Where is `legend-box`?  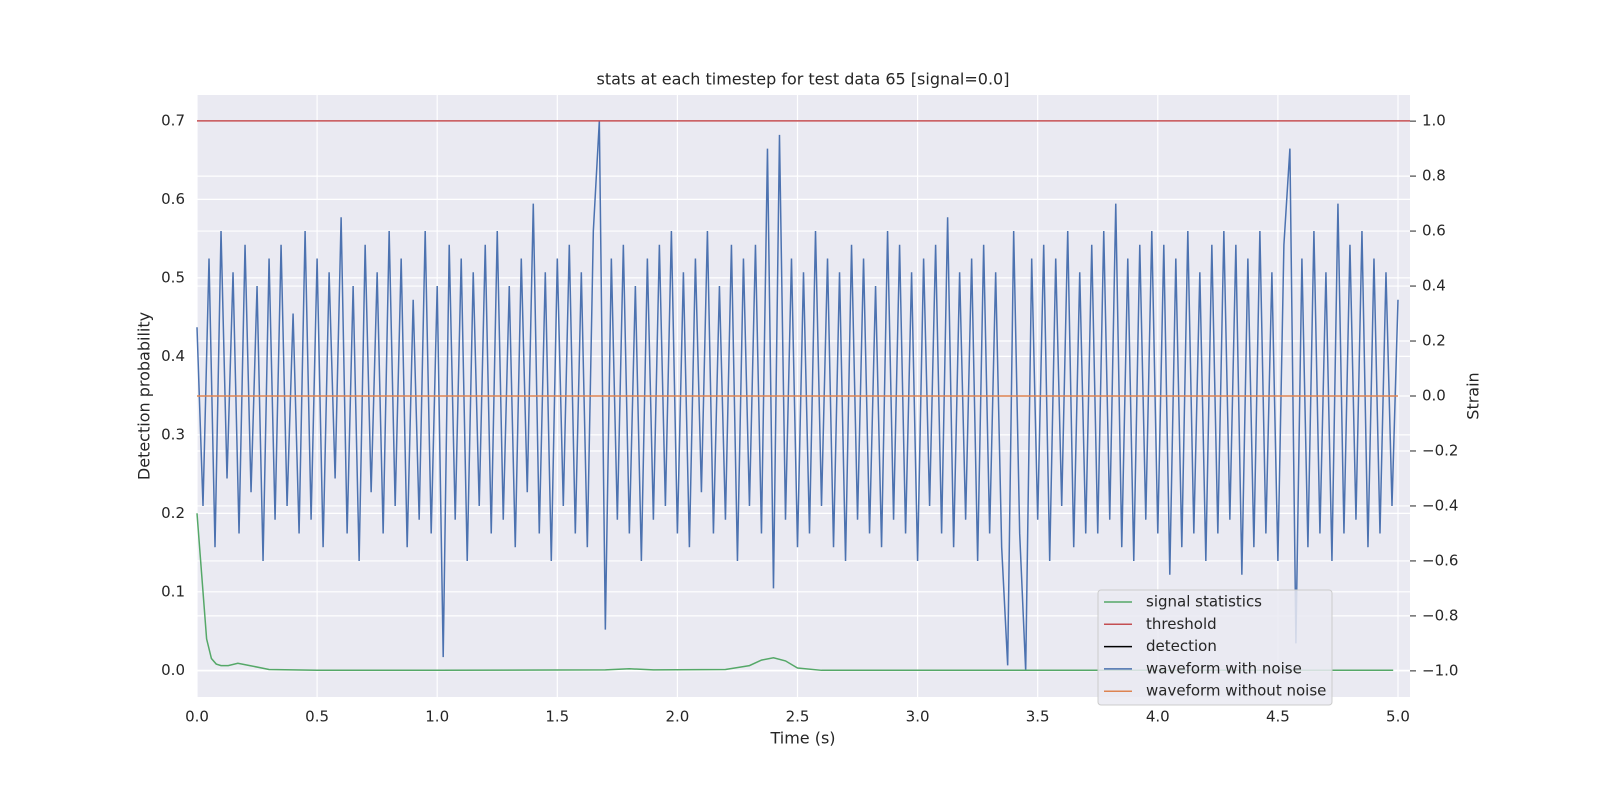 legend-box is located at coordinates (1215, 647).